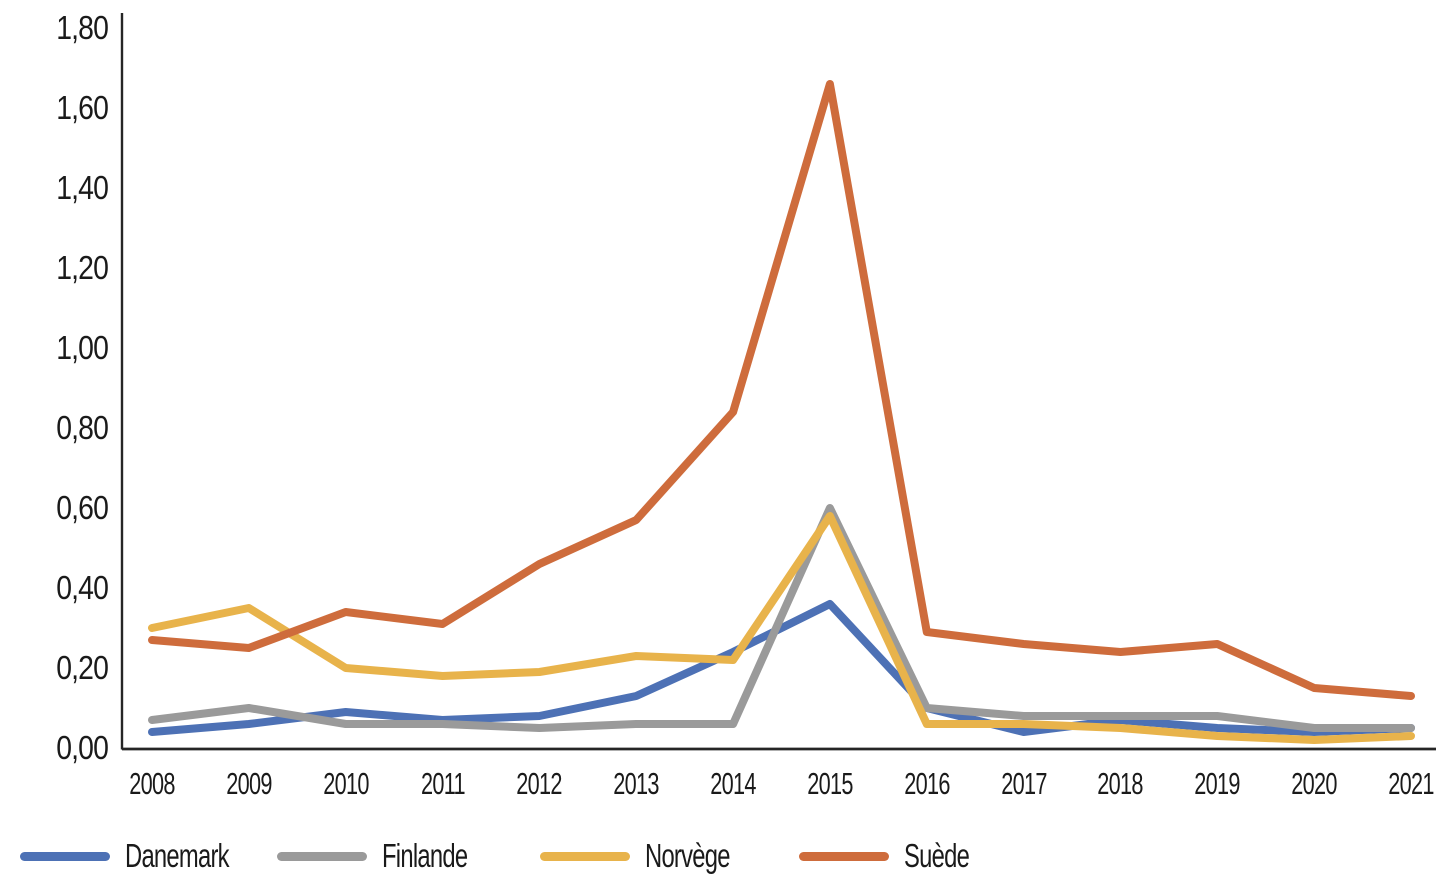 This screenshot has height=882, width=1448. I want to click on legend-label-sude: Suède, so click(937, 855).